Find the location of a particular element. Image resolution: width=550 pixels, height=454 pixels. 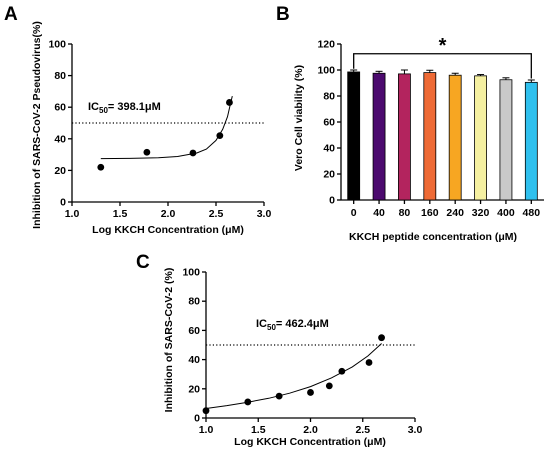

panel-b-x-tick-label: 0 is located at coordinates (354, 213).